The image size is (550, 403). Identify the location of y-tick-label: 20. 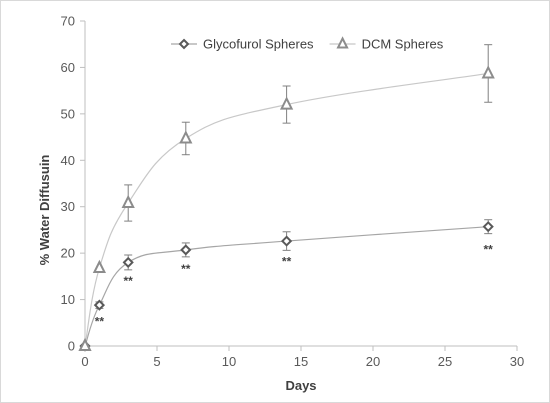
(68, 253).